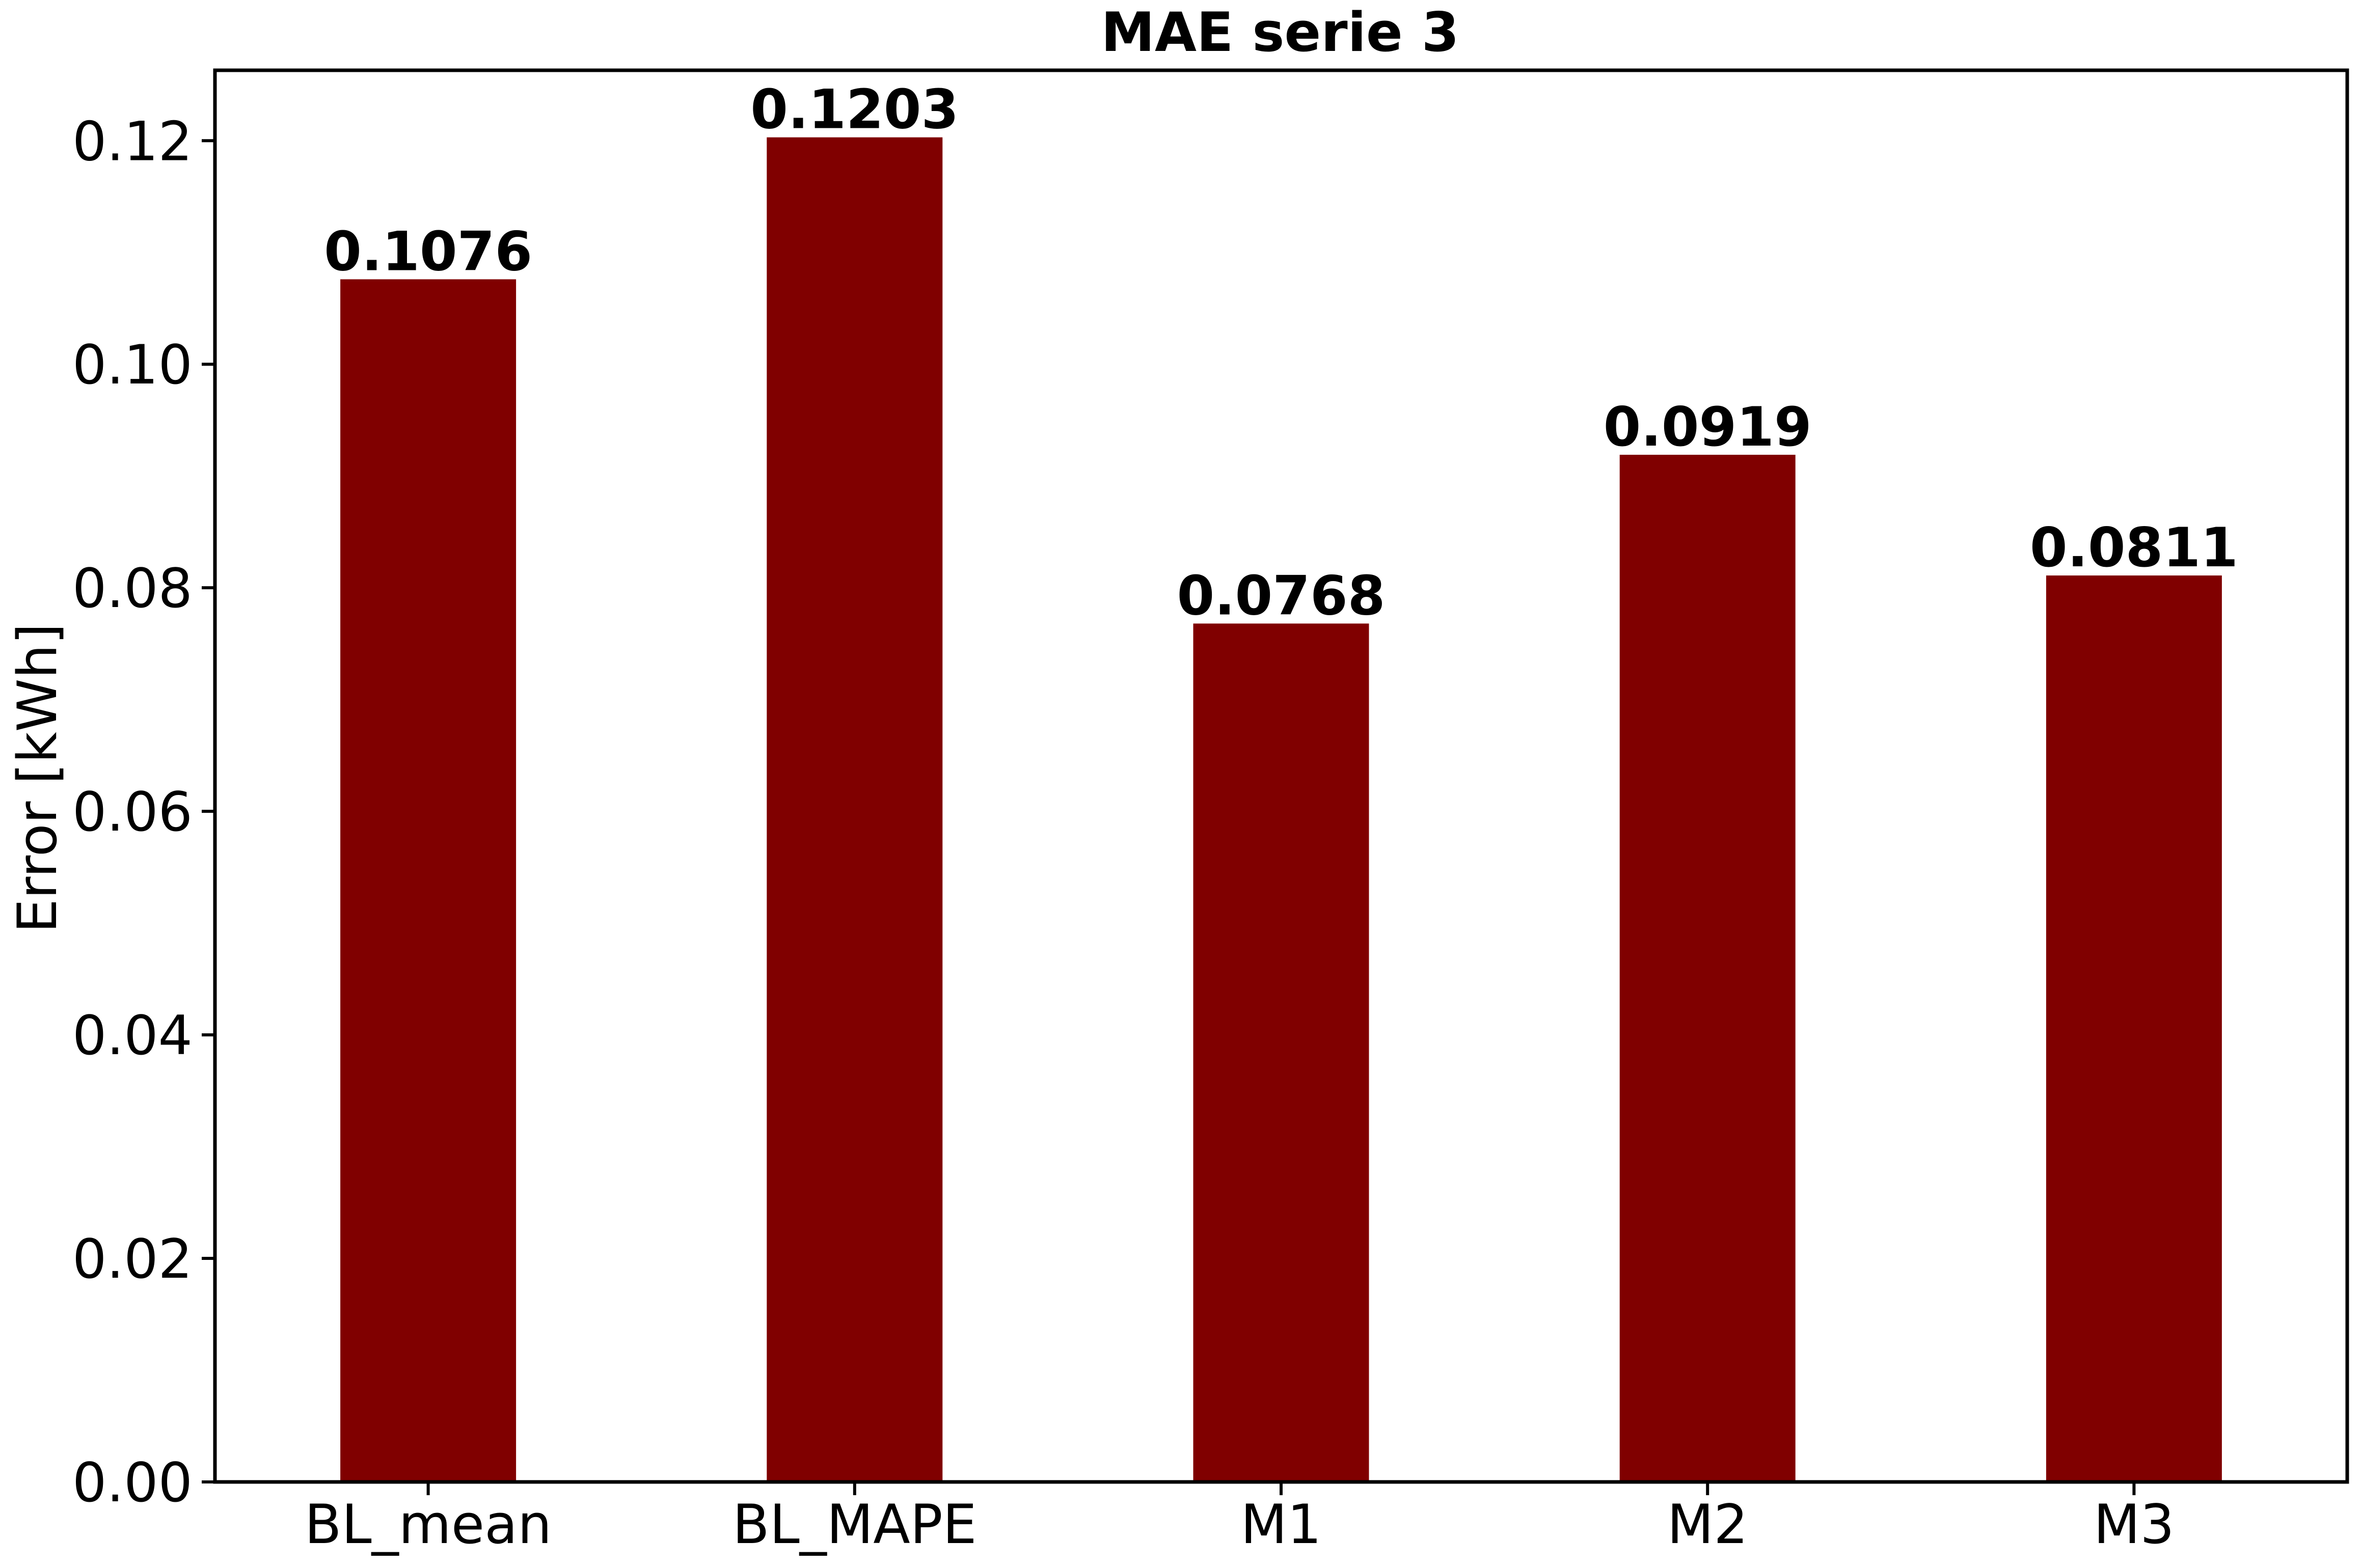 This screenshot has height=1568, width=2362. What do you see at coordinates (2134, 1524) in the screenshot?
I see `x-tick-label: M3` at bounding box center [2134, 1524].